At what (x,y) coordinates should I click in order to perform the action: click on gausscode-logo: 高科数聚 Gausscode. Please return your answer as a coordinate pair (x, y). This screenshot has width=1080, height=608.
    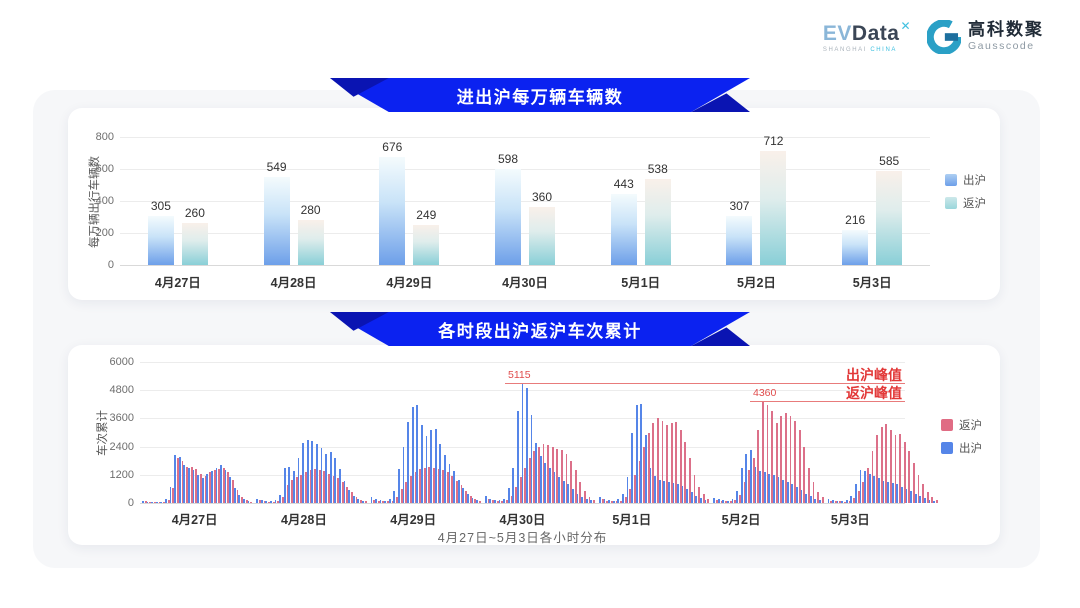
    Looking at the image, I should click on (985, 37).